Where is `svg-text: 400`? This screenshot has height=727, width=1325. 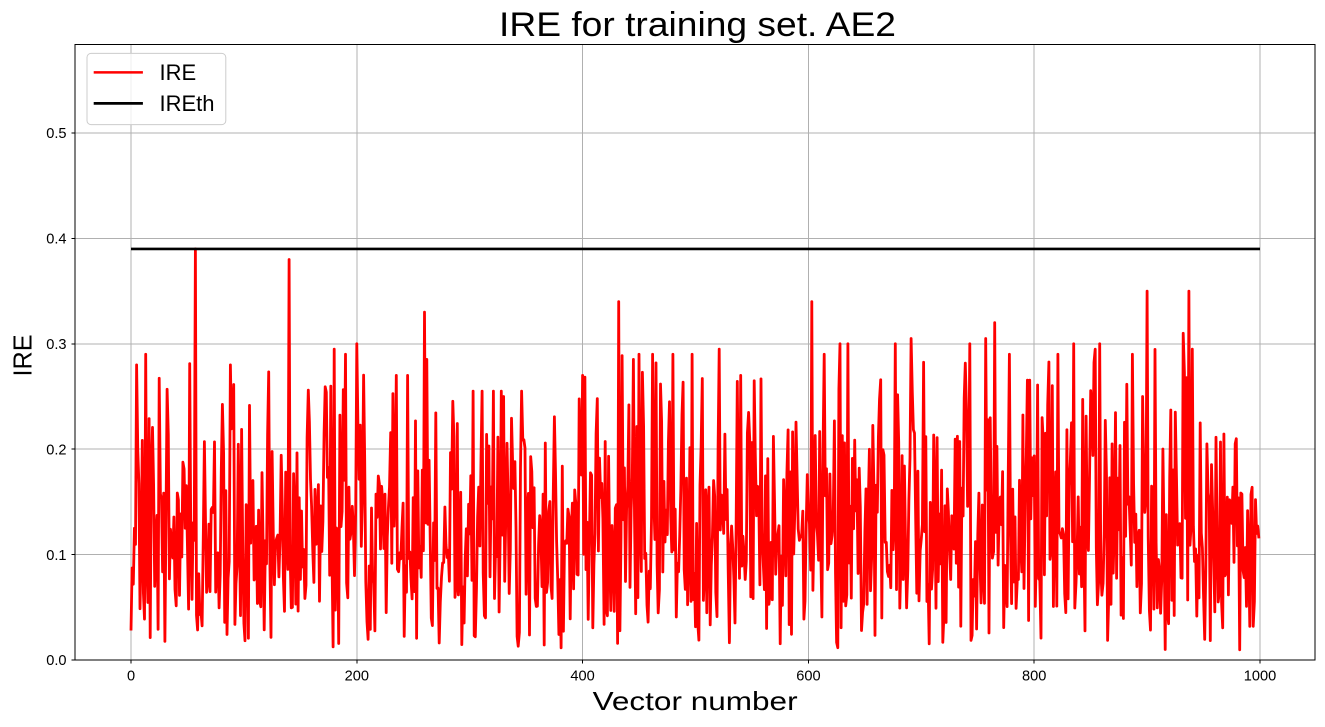 svg-text: 400 is located at coordinates (582, 677).